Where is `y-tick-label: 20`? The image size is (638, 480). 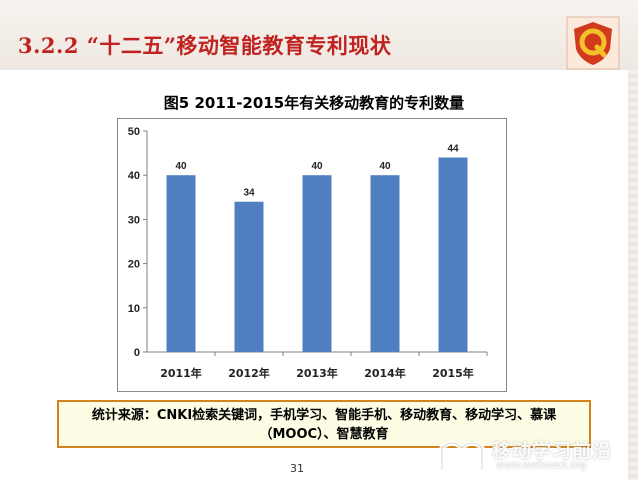 y-tick-label: 20 is located at coordinates (134, 265).